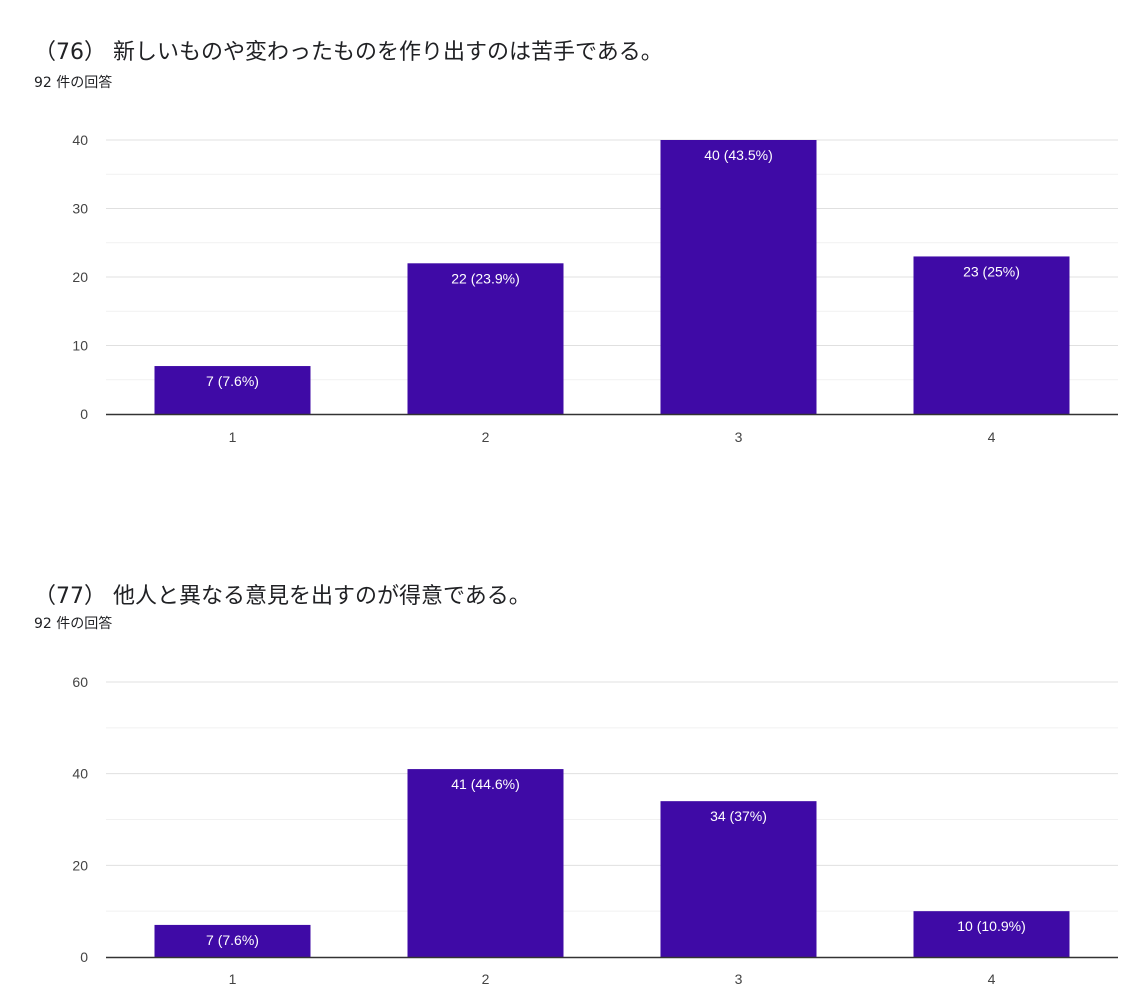 The image size is (1140, 993). I want to click on chart-title: （77） 他人と異なる意見を出すのが得意である。, so click(282, 596).